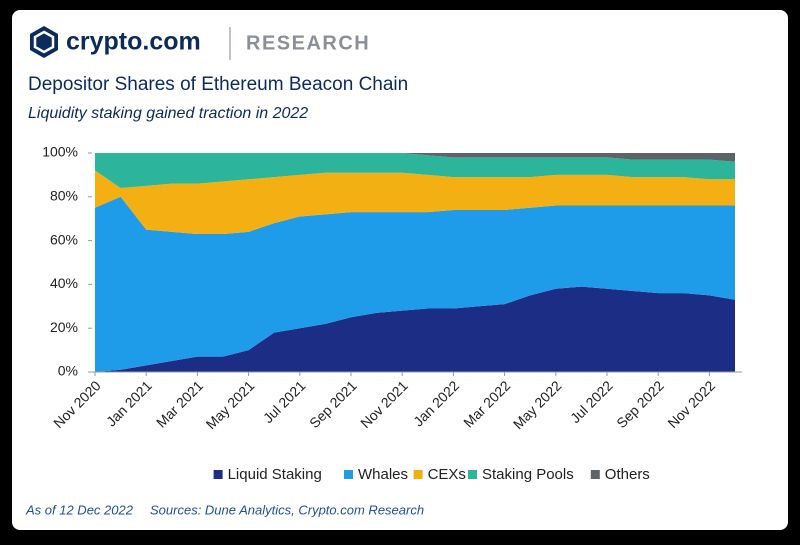 The image size is (800, 545). Describe the element at coordinates (60, 152) in the screenshot. I see `y-tick-label: 100%` at that location.